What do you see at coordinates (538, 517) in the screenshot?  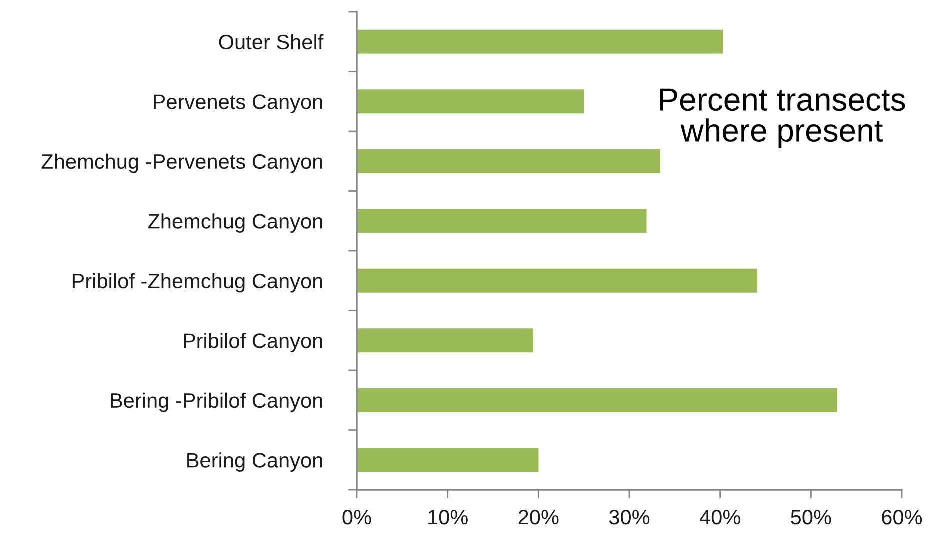 I see `x-tick-label: 20%` at bounding box center [538, 517].